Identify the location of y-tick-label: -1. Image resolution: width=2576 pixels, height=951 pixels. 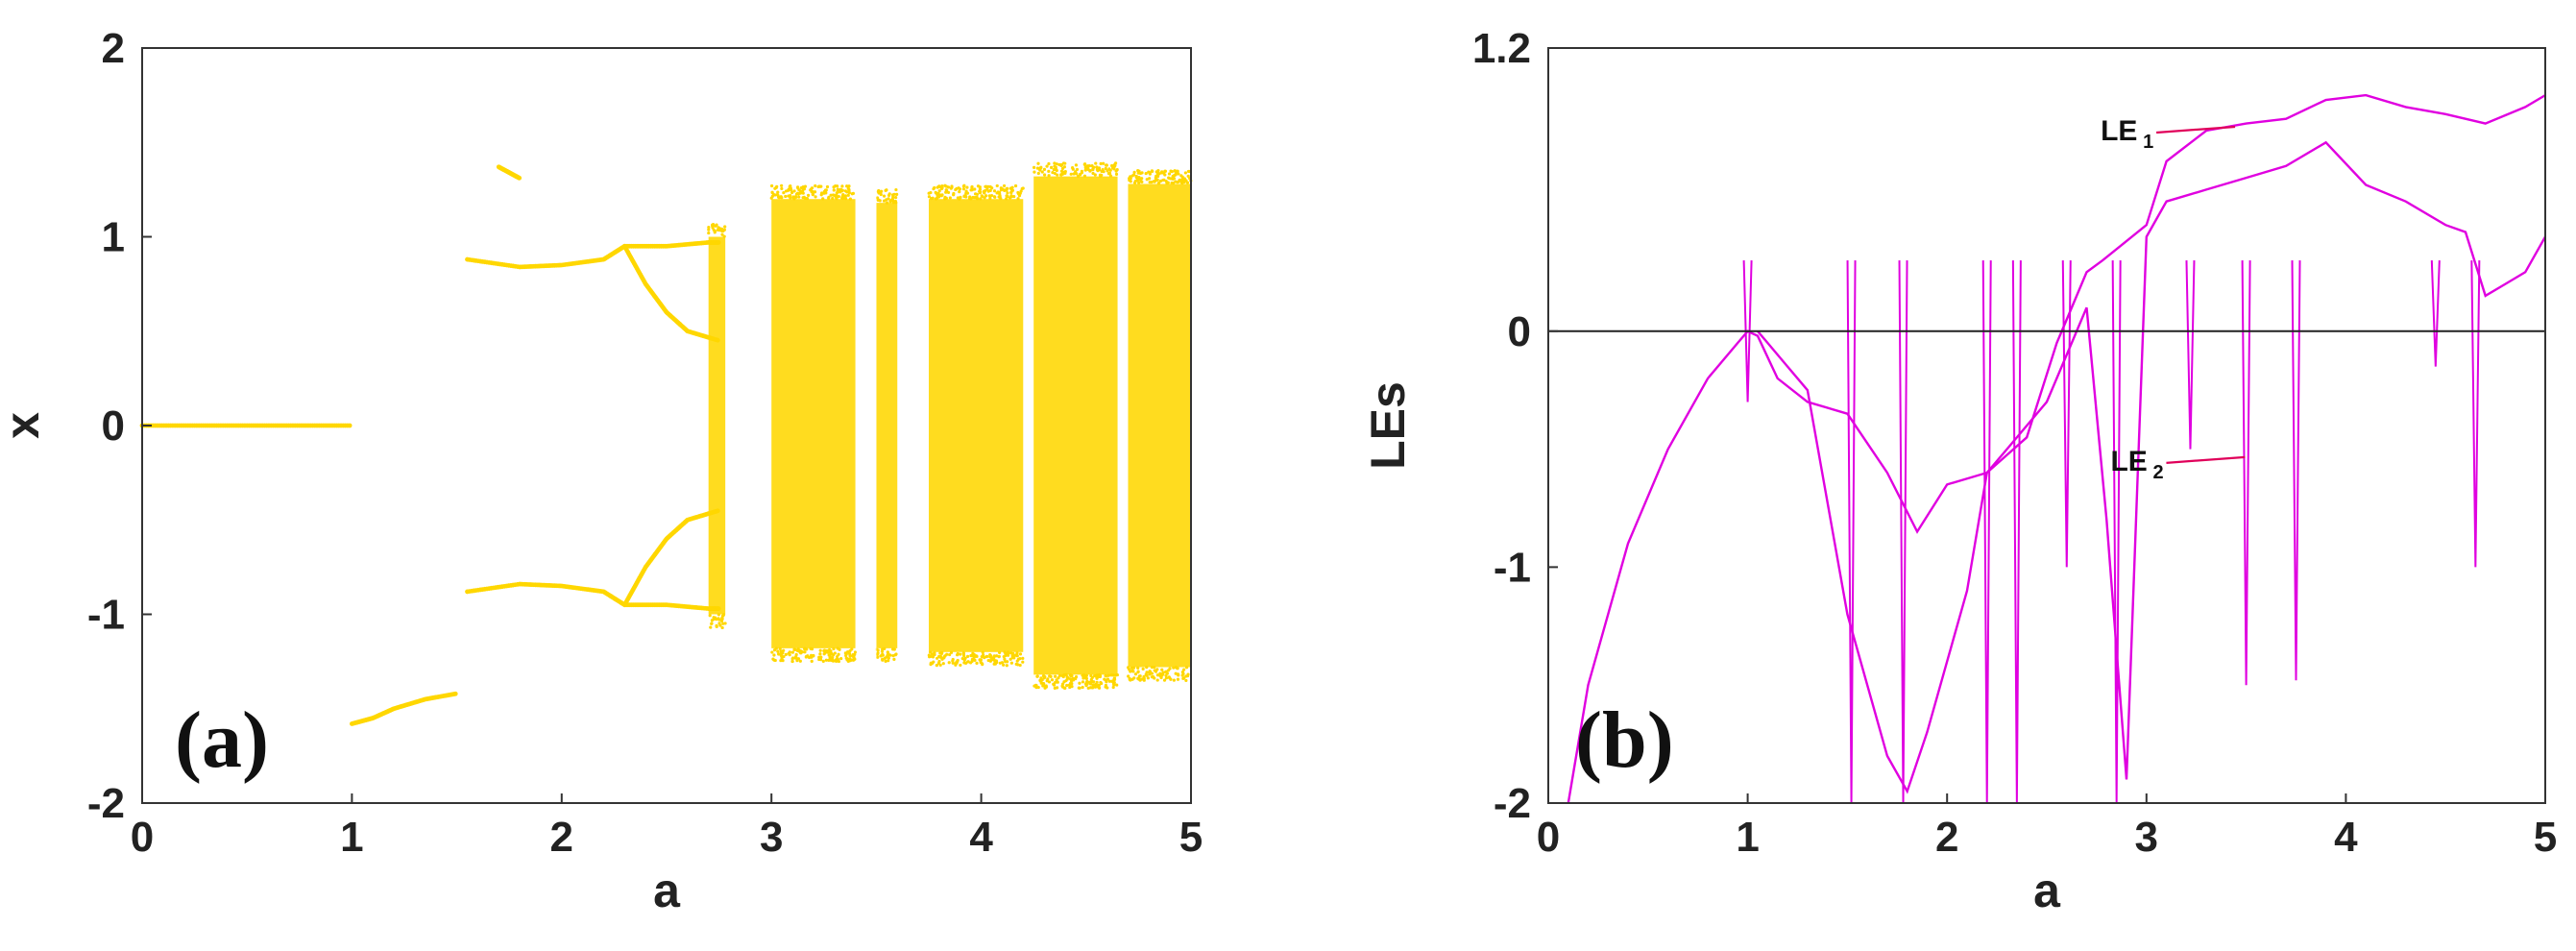
(1512, 567).